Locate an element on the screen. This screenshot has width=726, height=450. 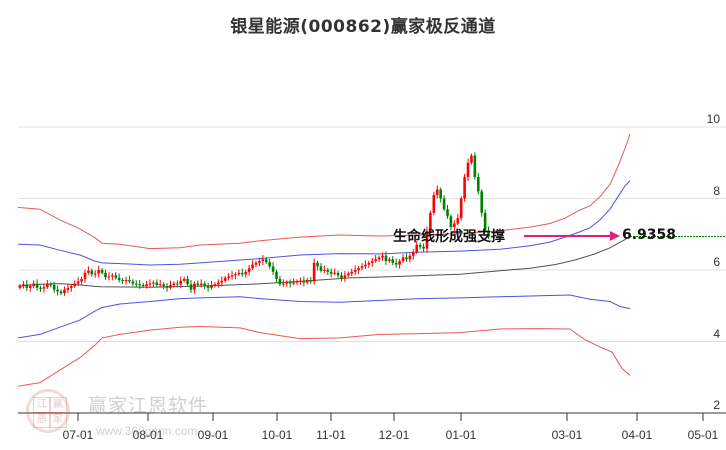
x-tick-label: 03-01 is located at coordinates (567, 435).